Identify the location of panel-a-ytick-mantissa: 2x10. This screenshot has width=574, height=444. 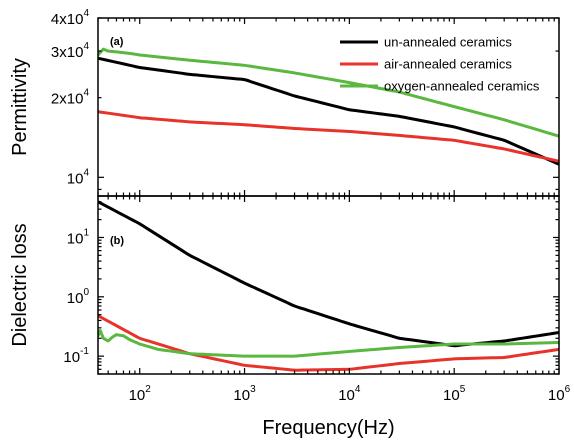
(67, 99).